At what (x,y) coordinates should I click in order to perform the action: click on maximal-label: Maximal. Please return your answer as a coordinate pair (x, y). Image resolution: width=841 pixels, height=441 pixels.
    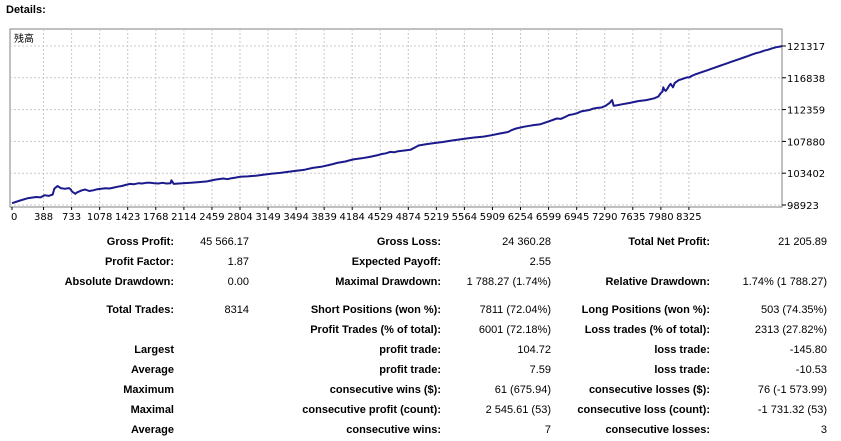
    Looking at the image, I should click on (152, 410).